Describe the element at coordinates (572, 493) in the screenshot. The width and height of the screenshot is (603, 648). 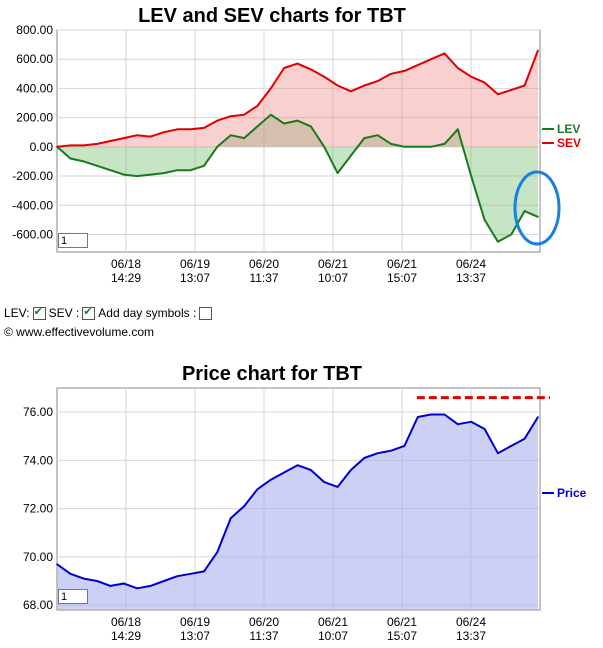
I see `legend-price-label: Price` at that location.